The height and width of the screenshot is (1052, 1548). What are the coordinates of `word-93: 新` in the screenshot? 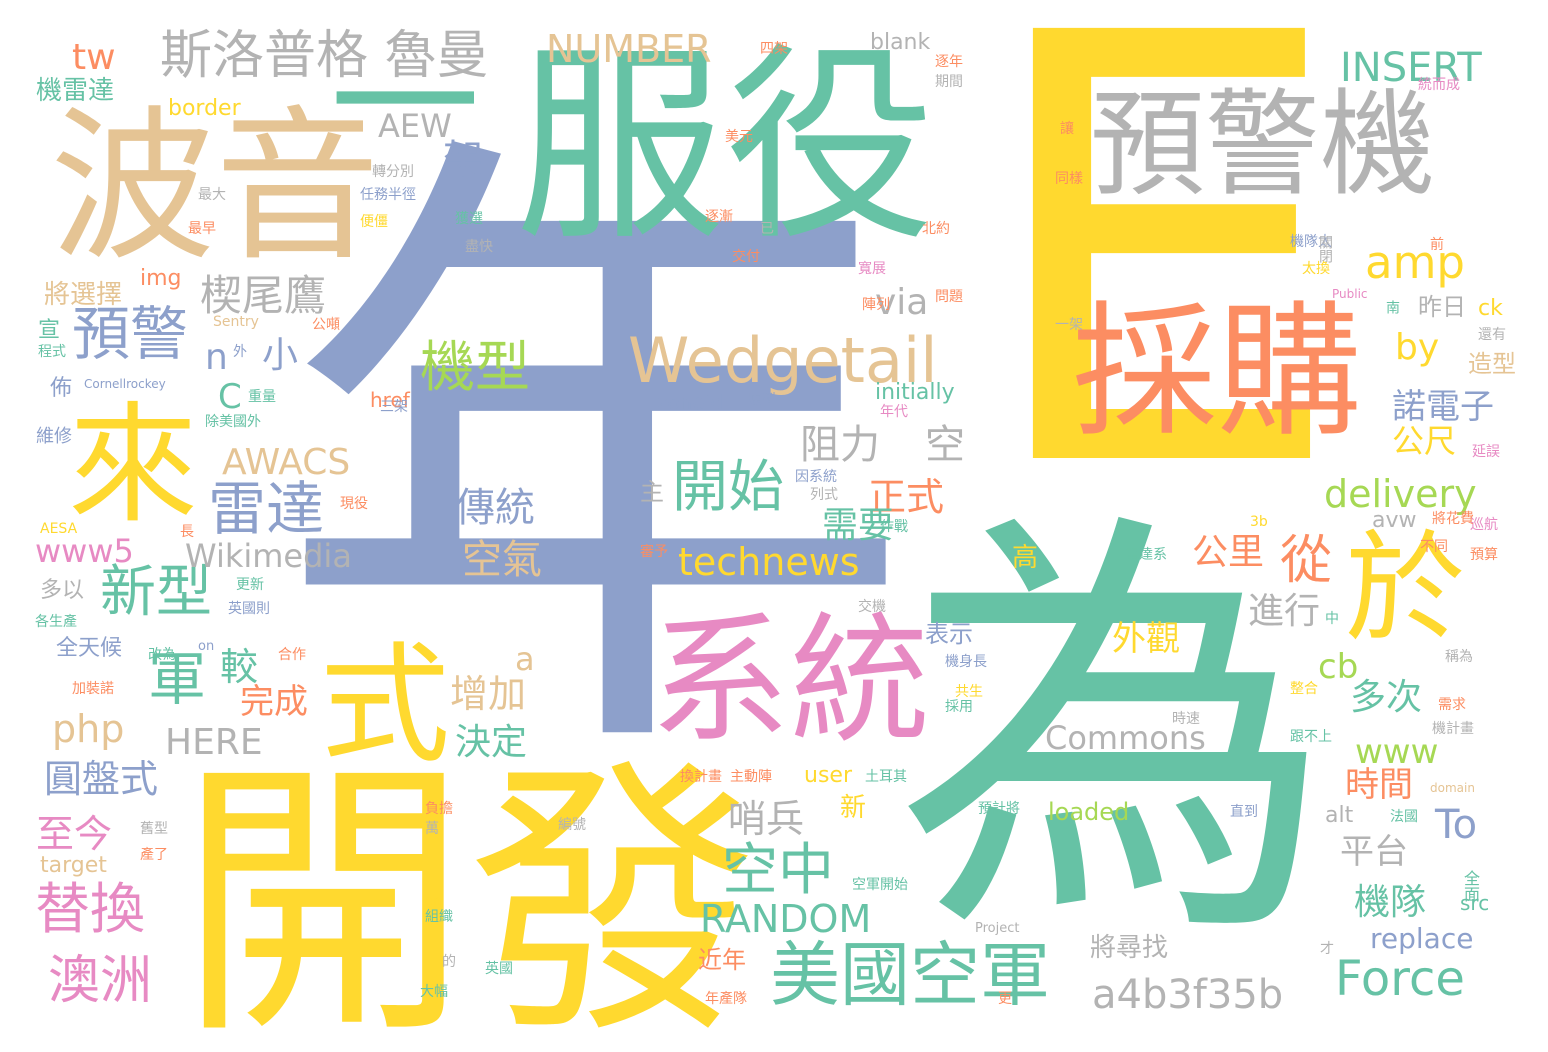 It's located at (853, 808).